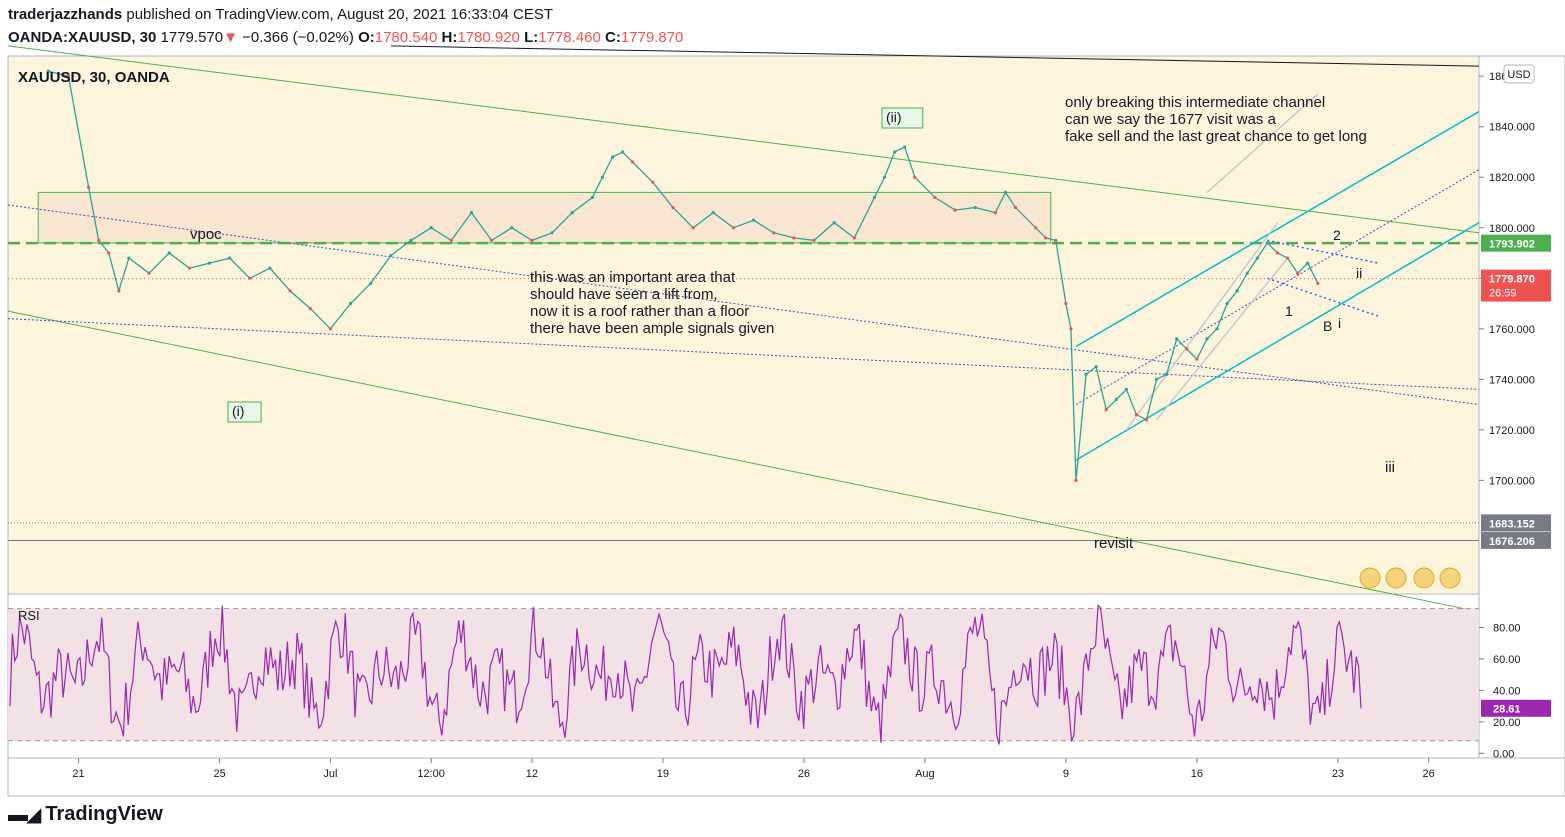 Image resolution: width=1565 pixels, height=837 pixels. I want to click on vpoc-box, so click(544, 217).